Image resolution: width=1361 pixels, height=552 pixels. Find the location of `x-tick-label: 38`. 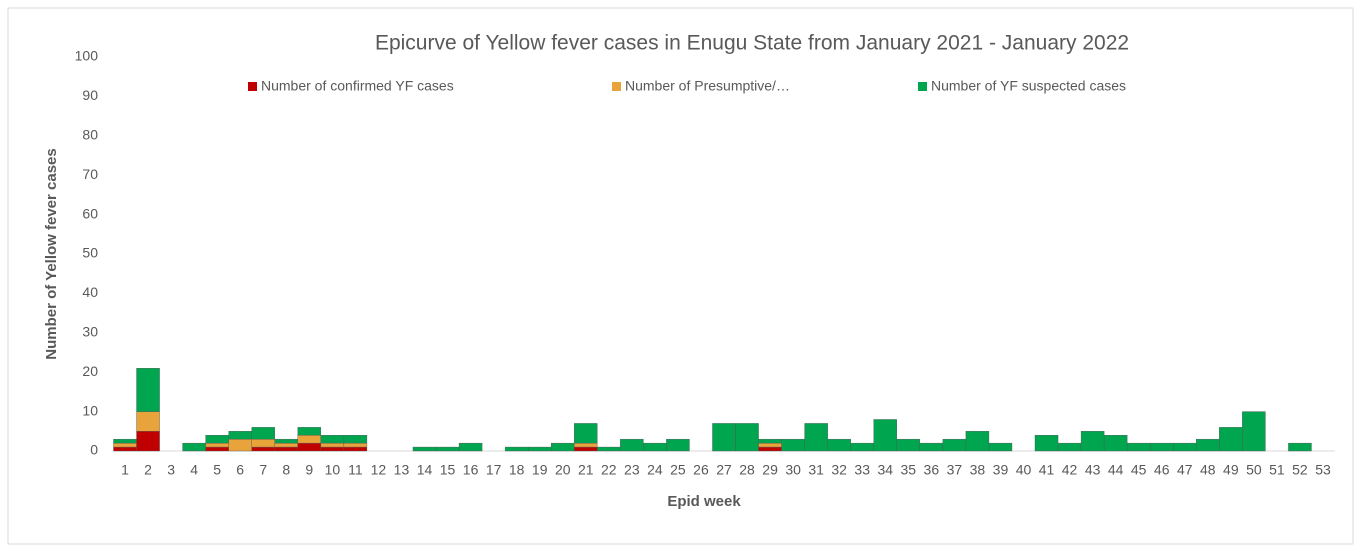

x-tick-label: 38 is located at coordinates (978, 470).